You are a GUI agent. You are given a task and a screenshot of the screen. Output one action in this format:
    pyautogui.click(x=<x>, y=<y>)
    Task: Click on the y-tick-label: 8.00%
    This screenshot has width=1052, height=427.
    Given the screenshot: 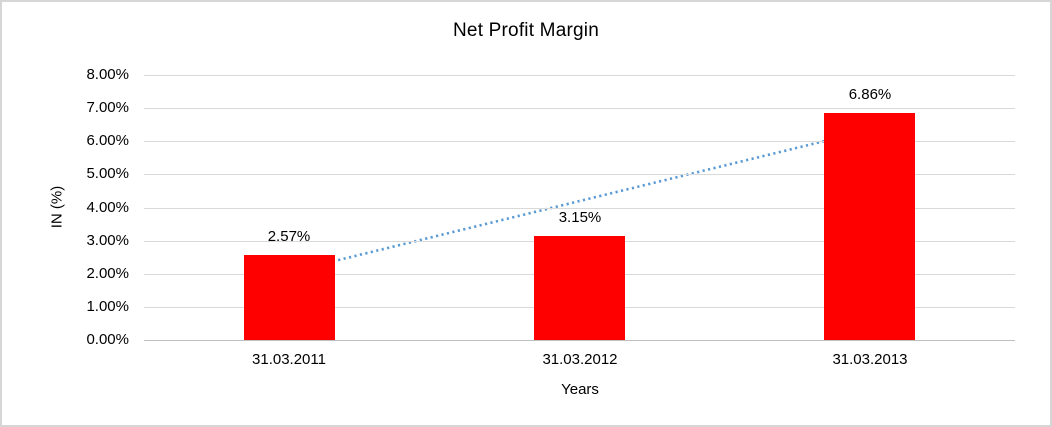 What is the action you would take?
    pyautogui.click(x=107, y=74)
    